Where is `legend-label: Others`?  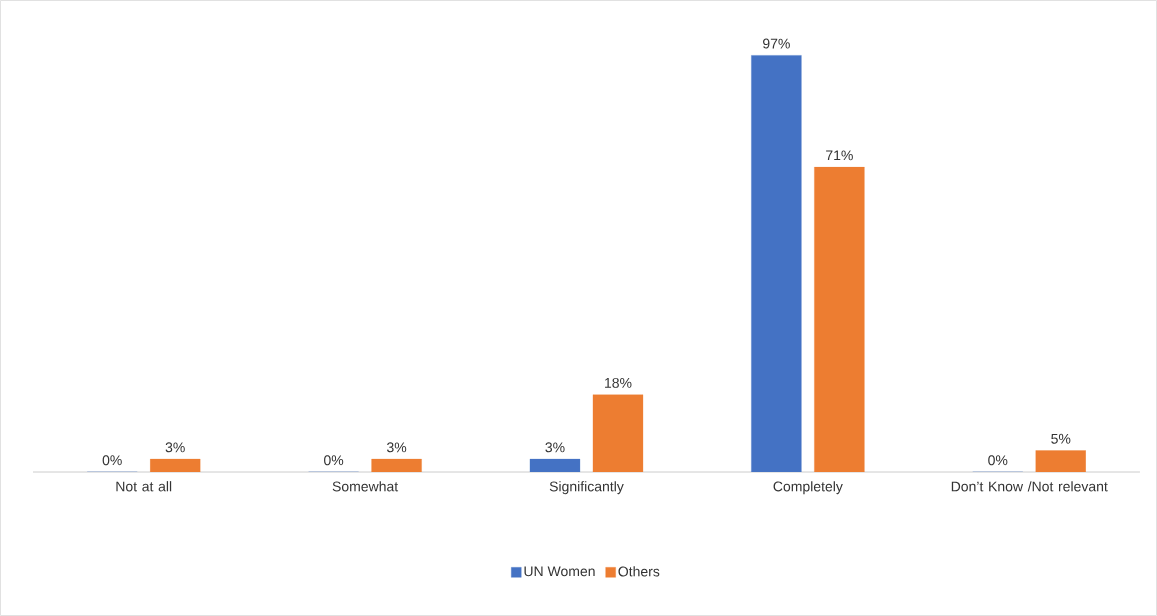
legend-label: Others is located at coordinates (639, 571).